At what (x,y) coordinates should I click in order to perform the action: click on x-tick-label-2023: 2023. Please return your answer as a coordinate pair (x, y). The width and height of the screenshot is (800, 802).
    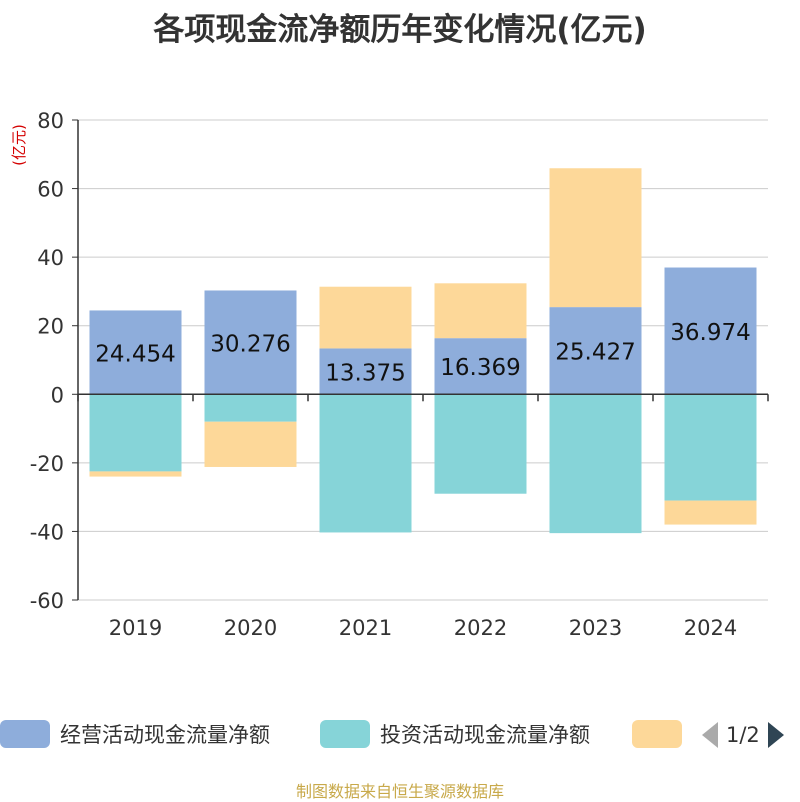
    Looking at the image, I should click on (595, 628).